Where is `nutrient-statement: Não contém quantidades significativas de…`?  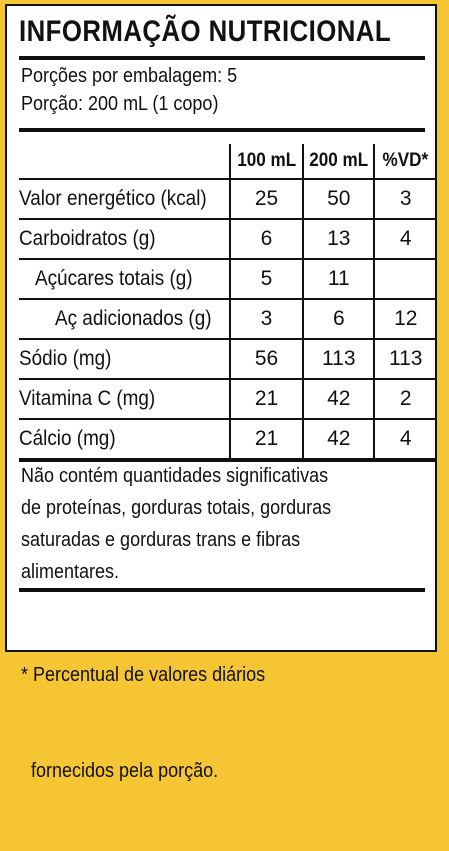 nutrient-statement: Não contém quantidades significativas de… is located at coordinates (176, 524).